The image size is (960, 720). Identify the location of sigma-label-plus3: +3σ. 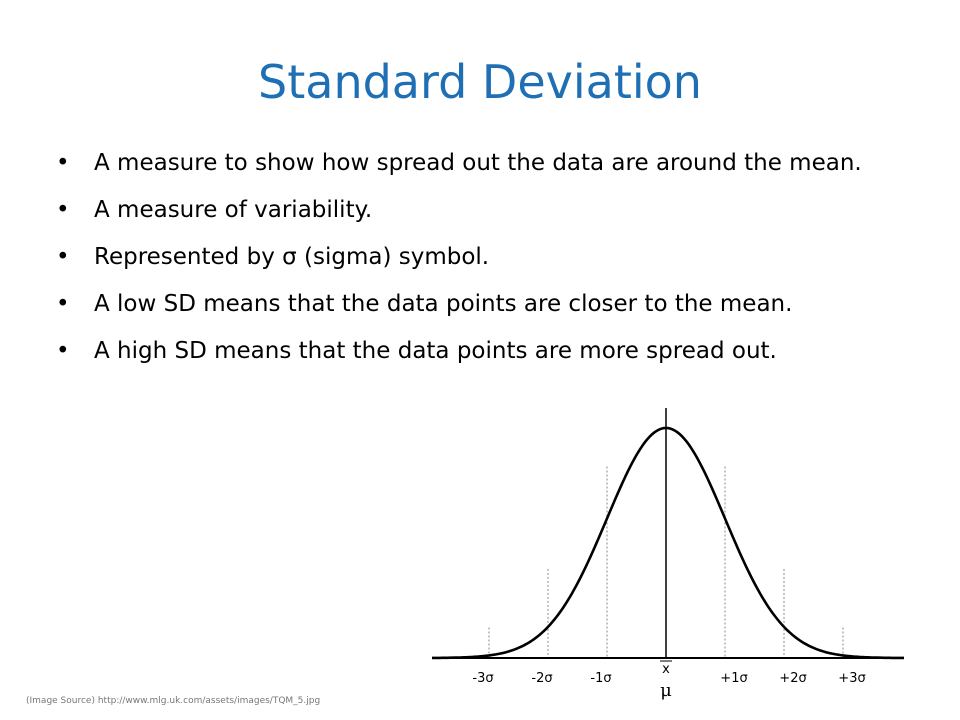
(851, 678).